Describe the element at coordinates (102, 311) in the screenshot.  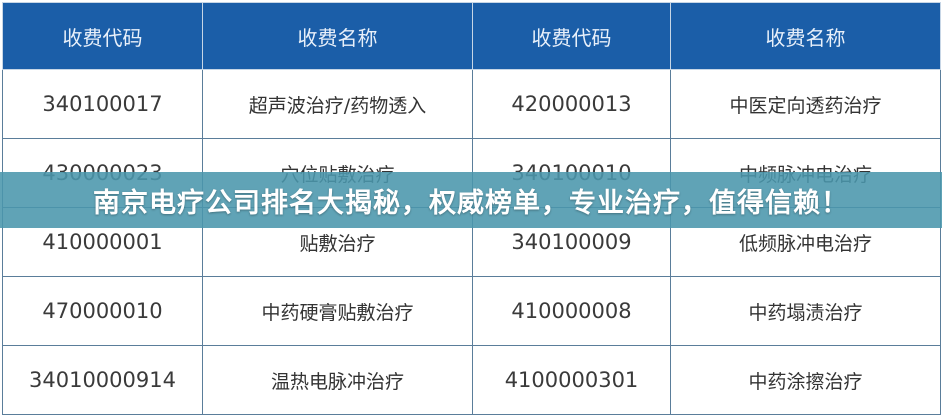
I see `fee-code-cell: 470000010` at that location.